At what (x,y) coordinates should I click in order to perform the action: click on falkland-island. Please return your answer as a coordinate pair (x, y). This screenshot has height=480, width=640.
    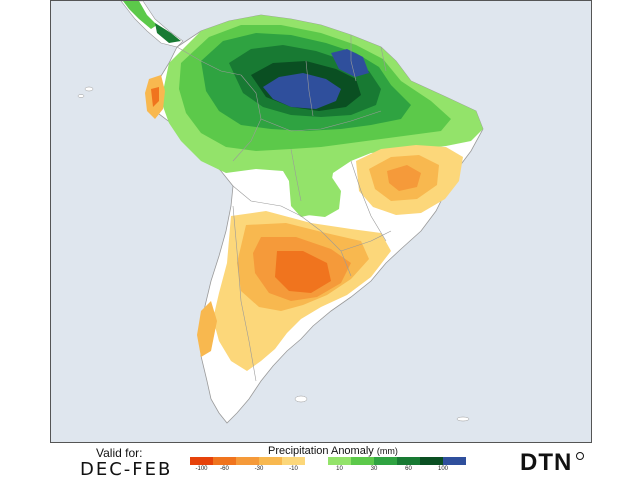
    Looking at the image, I should click on (301, 399).